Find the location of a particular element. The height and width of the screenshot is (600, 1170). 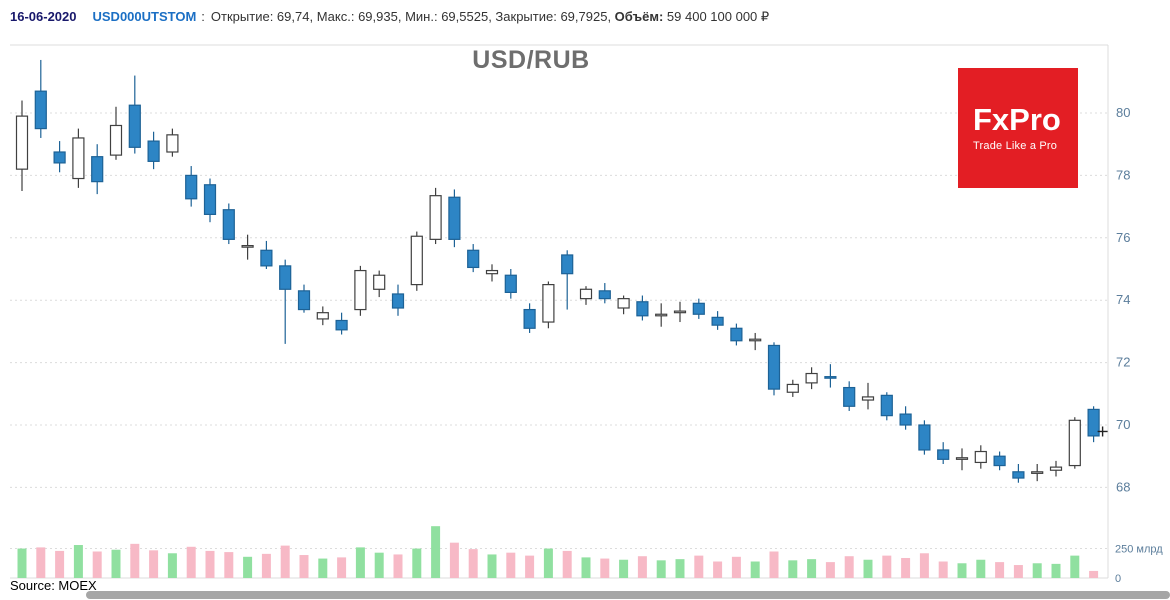

price-tick-label: 78 is located at coordinates (1123, 174).